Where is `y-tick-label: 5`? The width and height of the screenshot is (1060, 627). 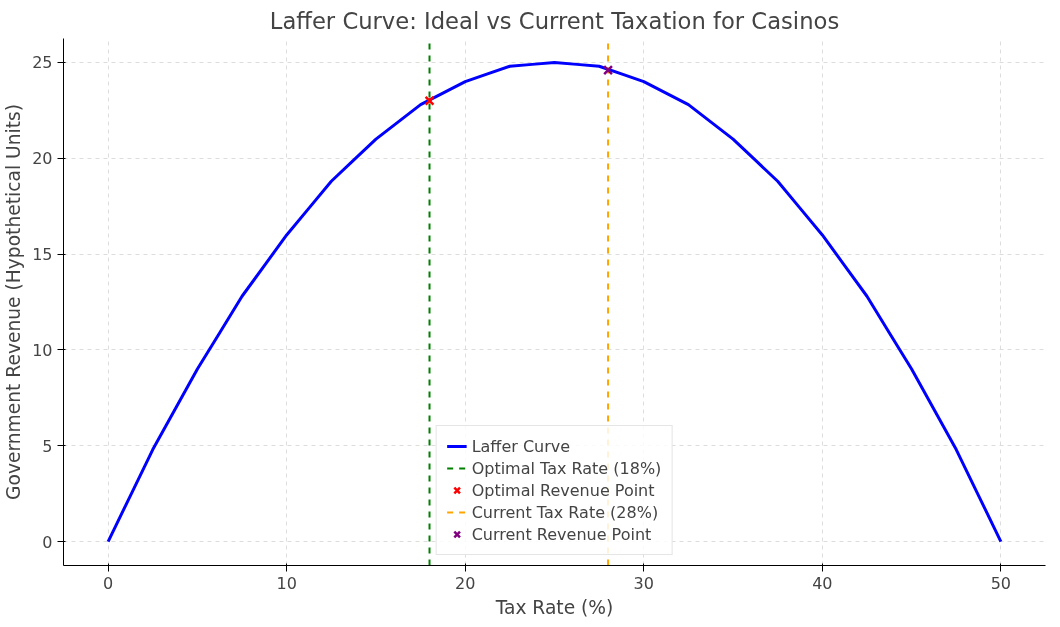 y-tick-label: 5 is located at coordinates (47, 446).